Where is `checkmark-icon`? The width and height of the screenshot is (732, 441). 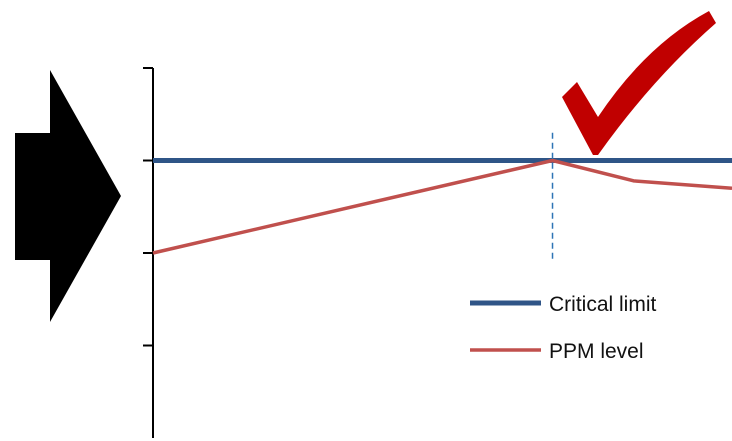
checkmark-icon is located at coordinates (639, 83).